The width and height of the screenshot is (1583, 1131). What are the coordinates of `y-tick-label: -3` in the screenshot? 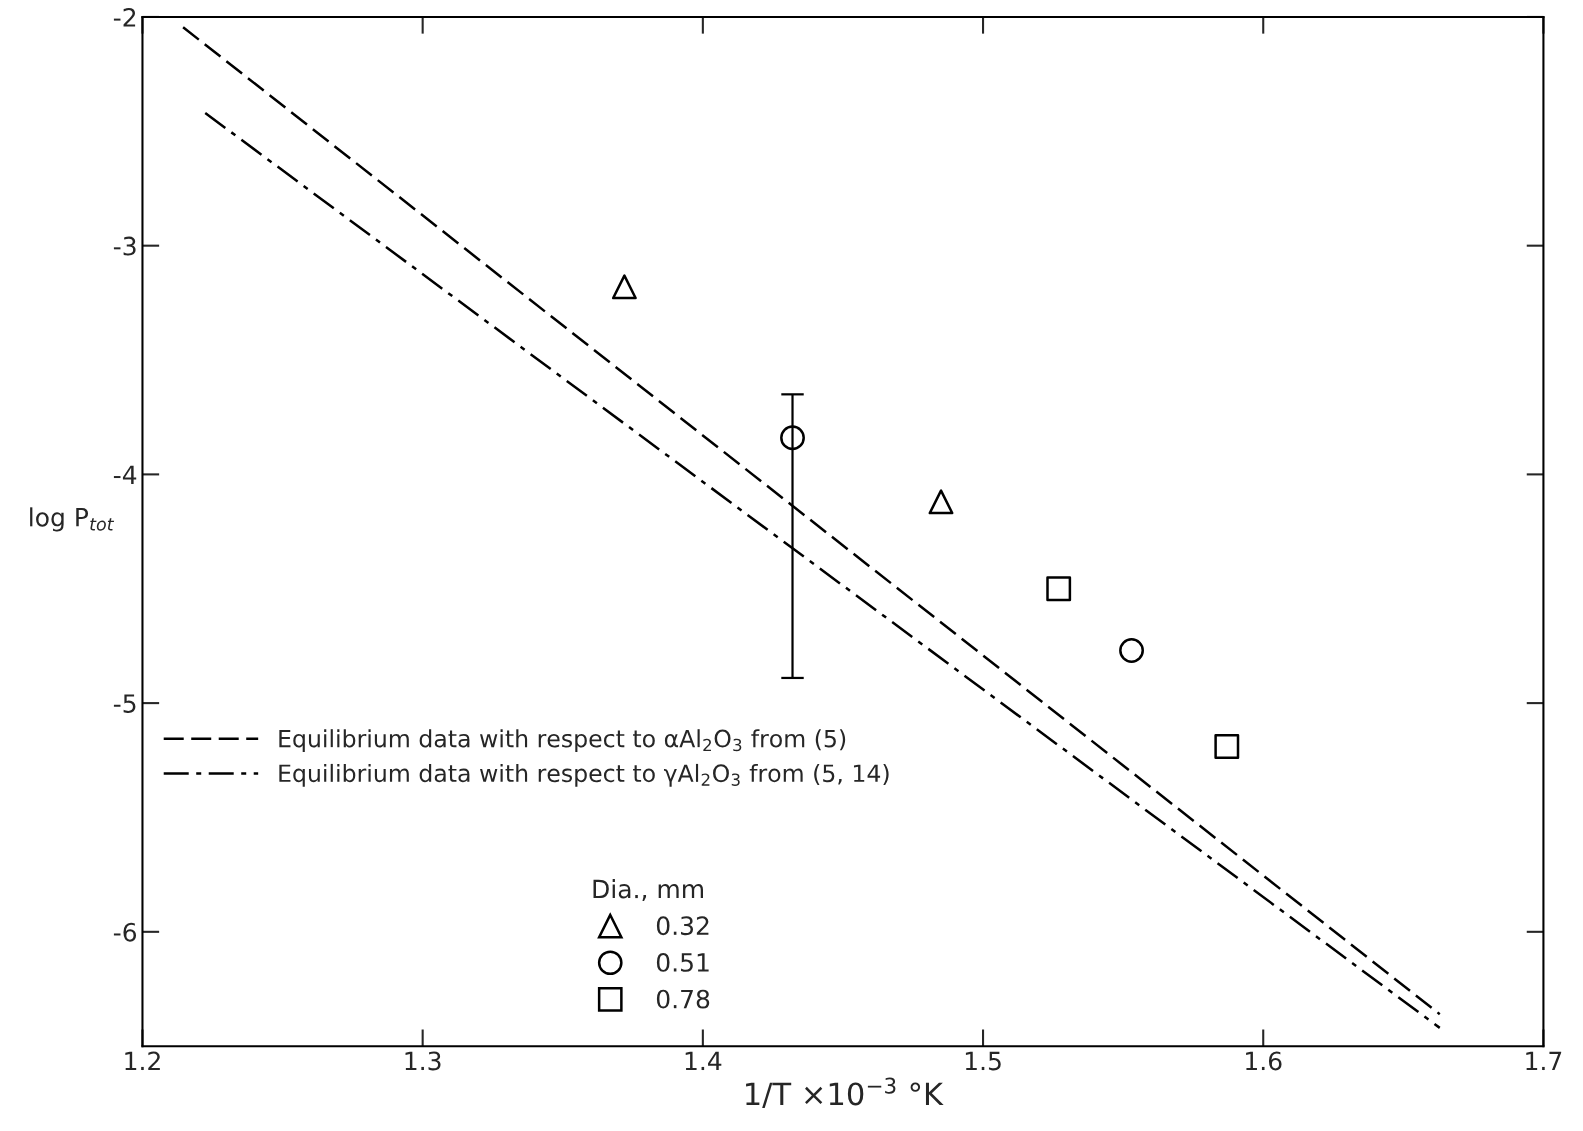 It's located at (124, 246).